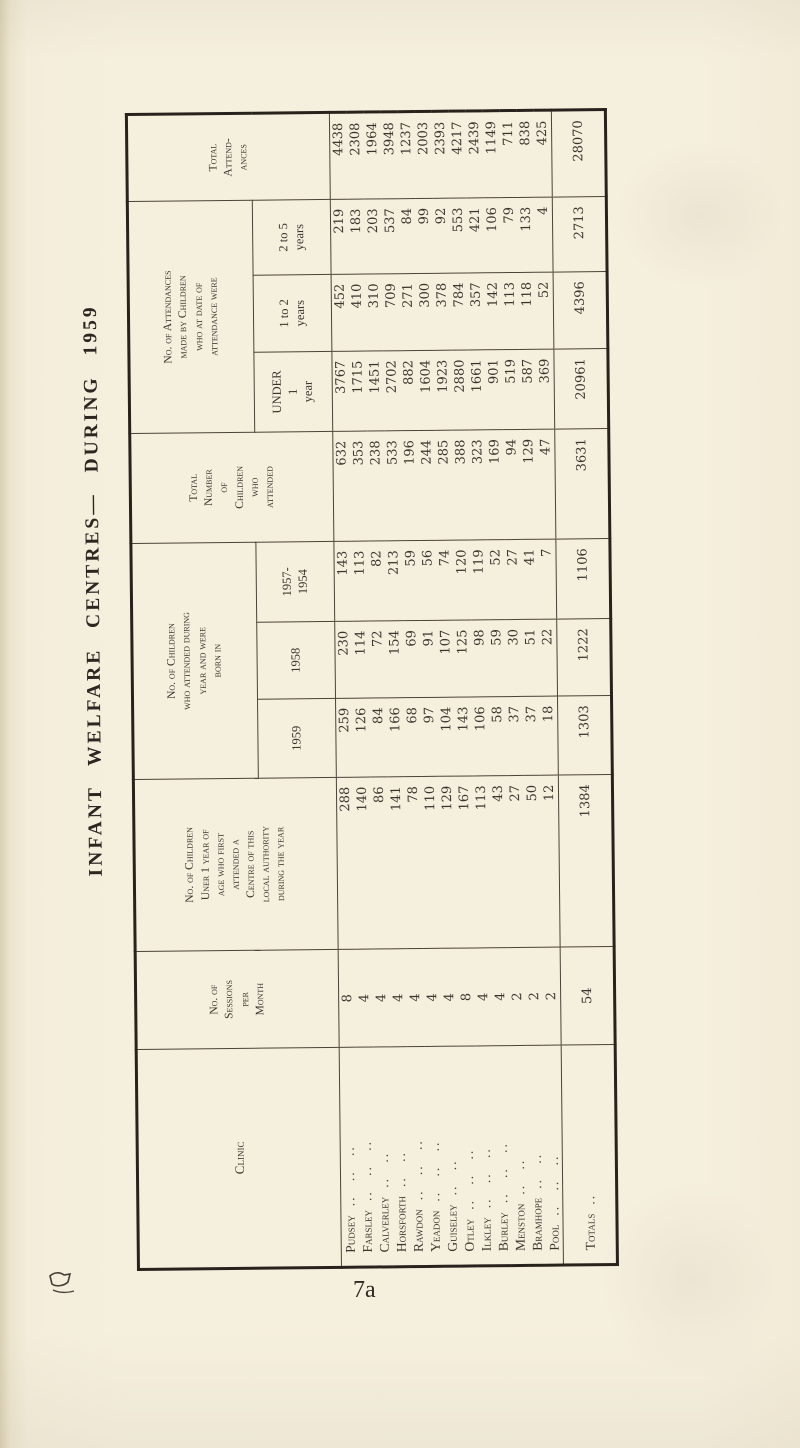 Image resolution: width=800 pixels, height=1448 pixels. Describe the element at coordinates (545, 389) in the screenshot. I see `value-cell-attendances_under_1_year: 369` at that location.